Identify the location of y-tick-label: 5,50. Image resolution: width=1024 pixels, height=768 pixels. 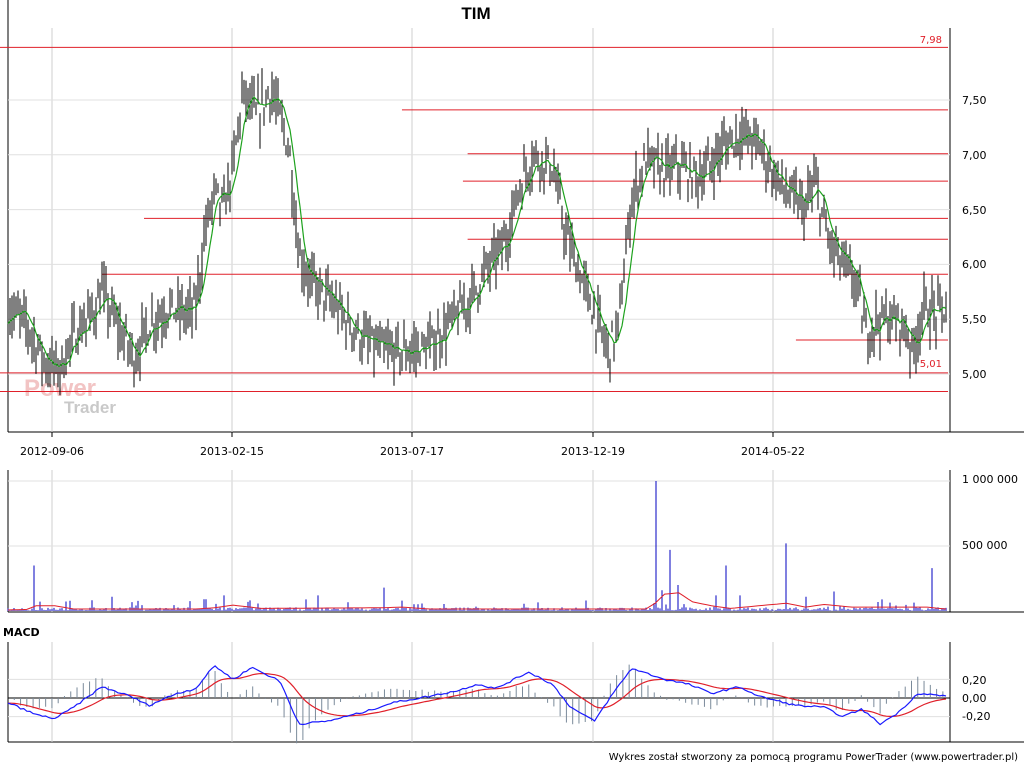
(974, 319).